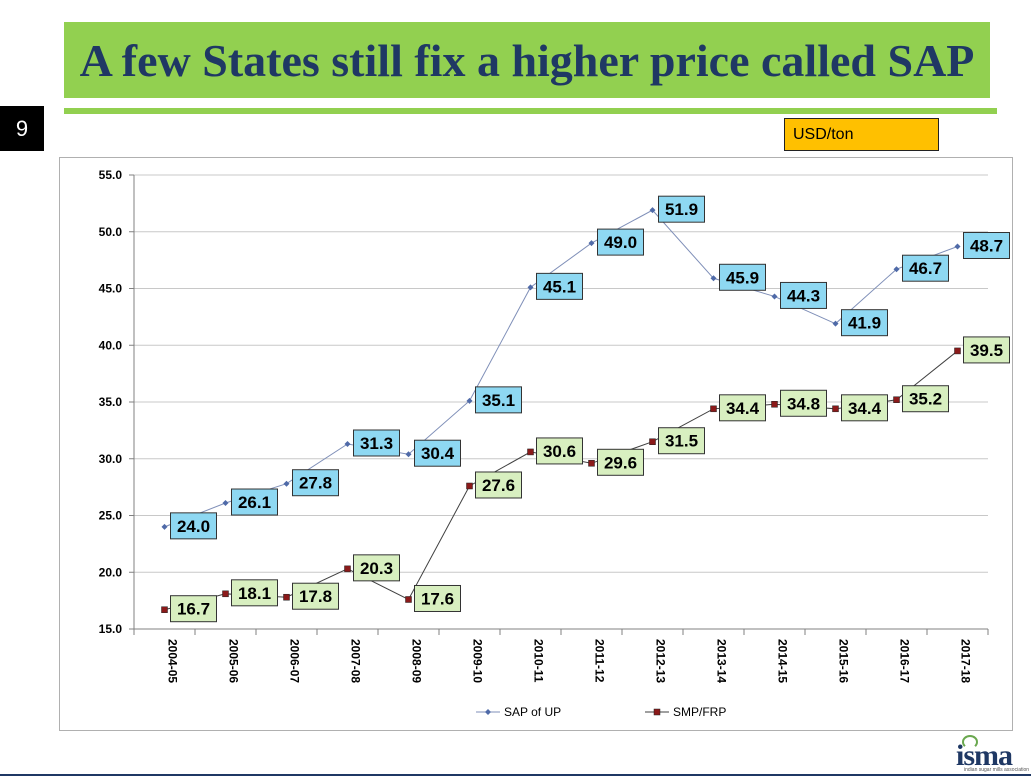 Image resolution: width=1031 pixels, height=777 pixels. I want to click on sap-data-label: 45.1, so click(559, 286).